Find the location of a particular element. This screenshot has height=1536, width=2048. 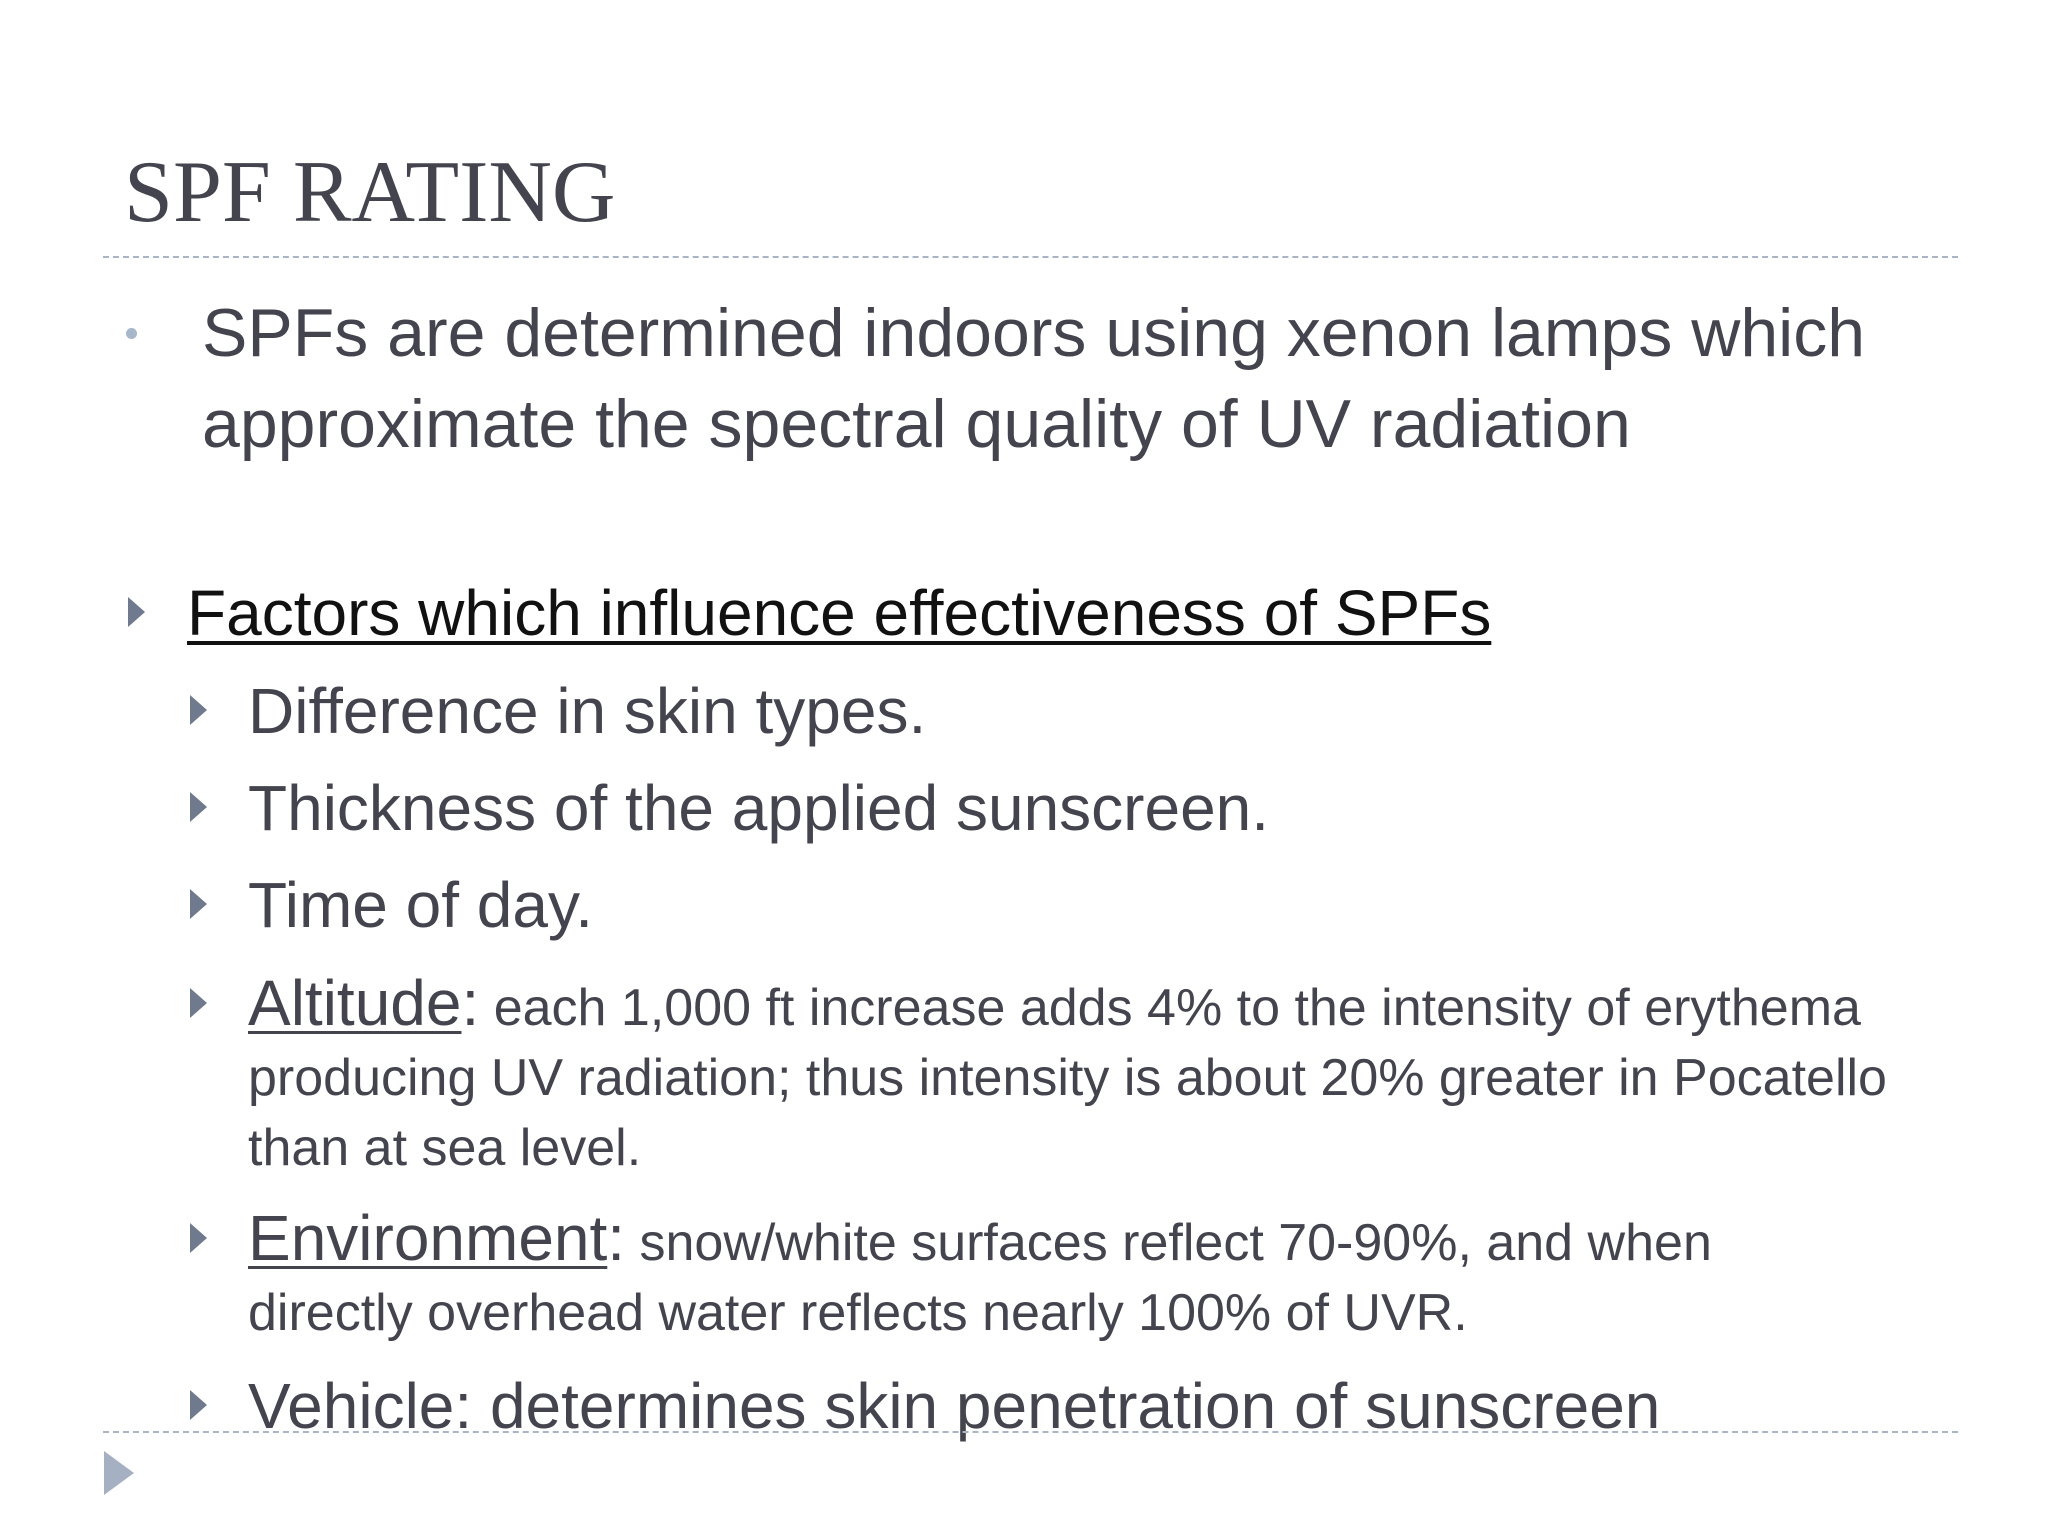

factor-skin-types: Difference in skin types. is located at coordinates (587, 711).